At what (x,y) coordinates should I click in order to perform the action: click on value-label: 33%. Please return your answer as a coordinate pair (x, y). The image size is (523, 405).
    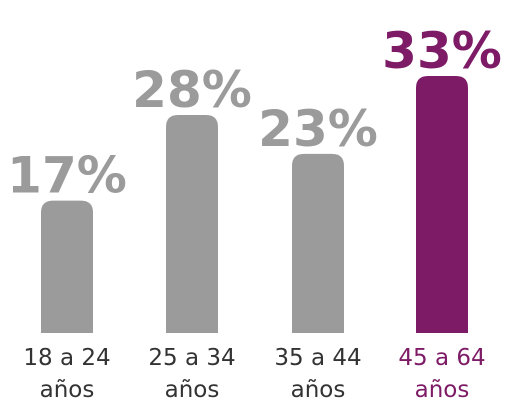
    Looking at the image, I should click on (442, 51).